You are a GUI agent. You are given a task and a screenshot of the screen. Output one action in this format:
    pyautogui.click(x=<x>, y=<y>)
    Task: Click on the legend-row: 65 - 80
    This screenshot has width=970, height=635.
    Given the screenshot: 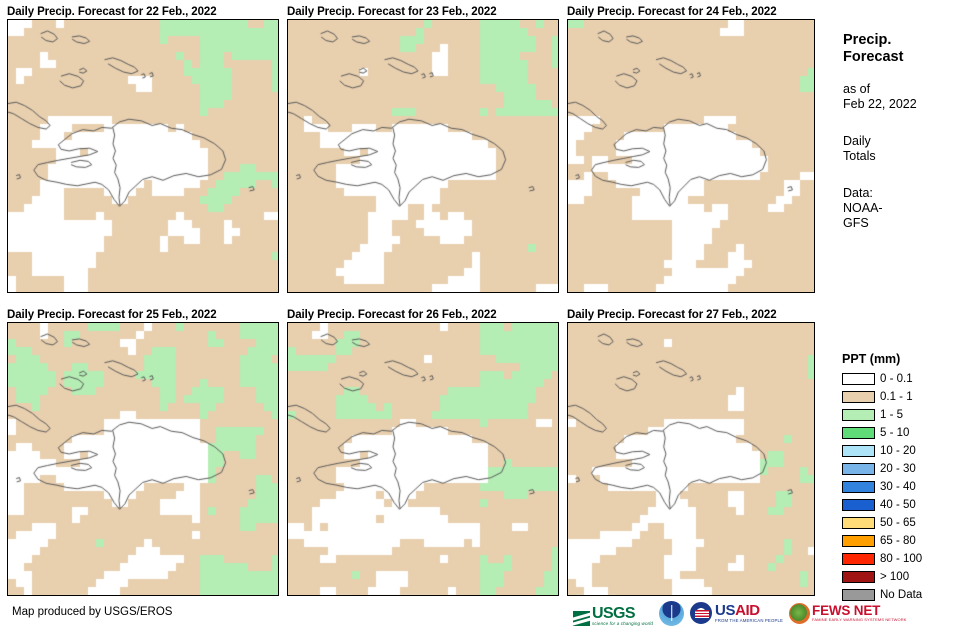 What is the action you would take?
    pyautogui.click(x=905, y=541)
    